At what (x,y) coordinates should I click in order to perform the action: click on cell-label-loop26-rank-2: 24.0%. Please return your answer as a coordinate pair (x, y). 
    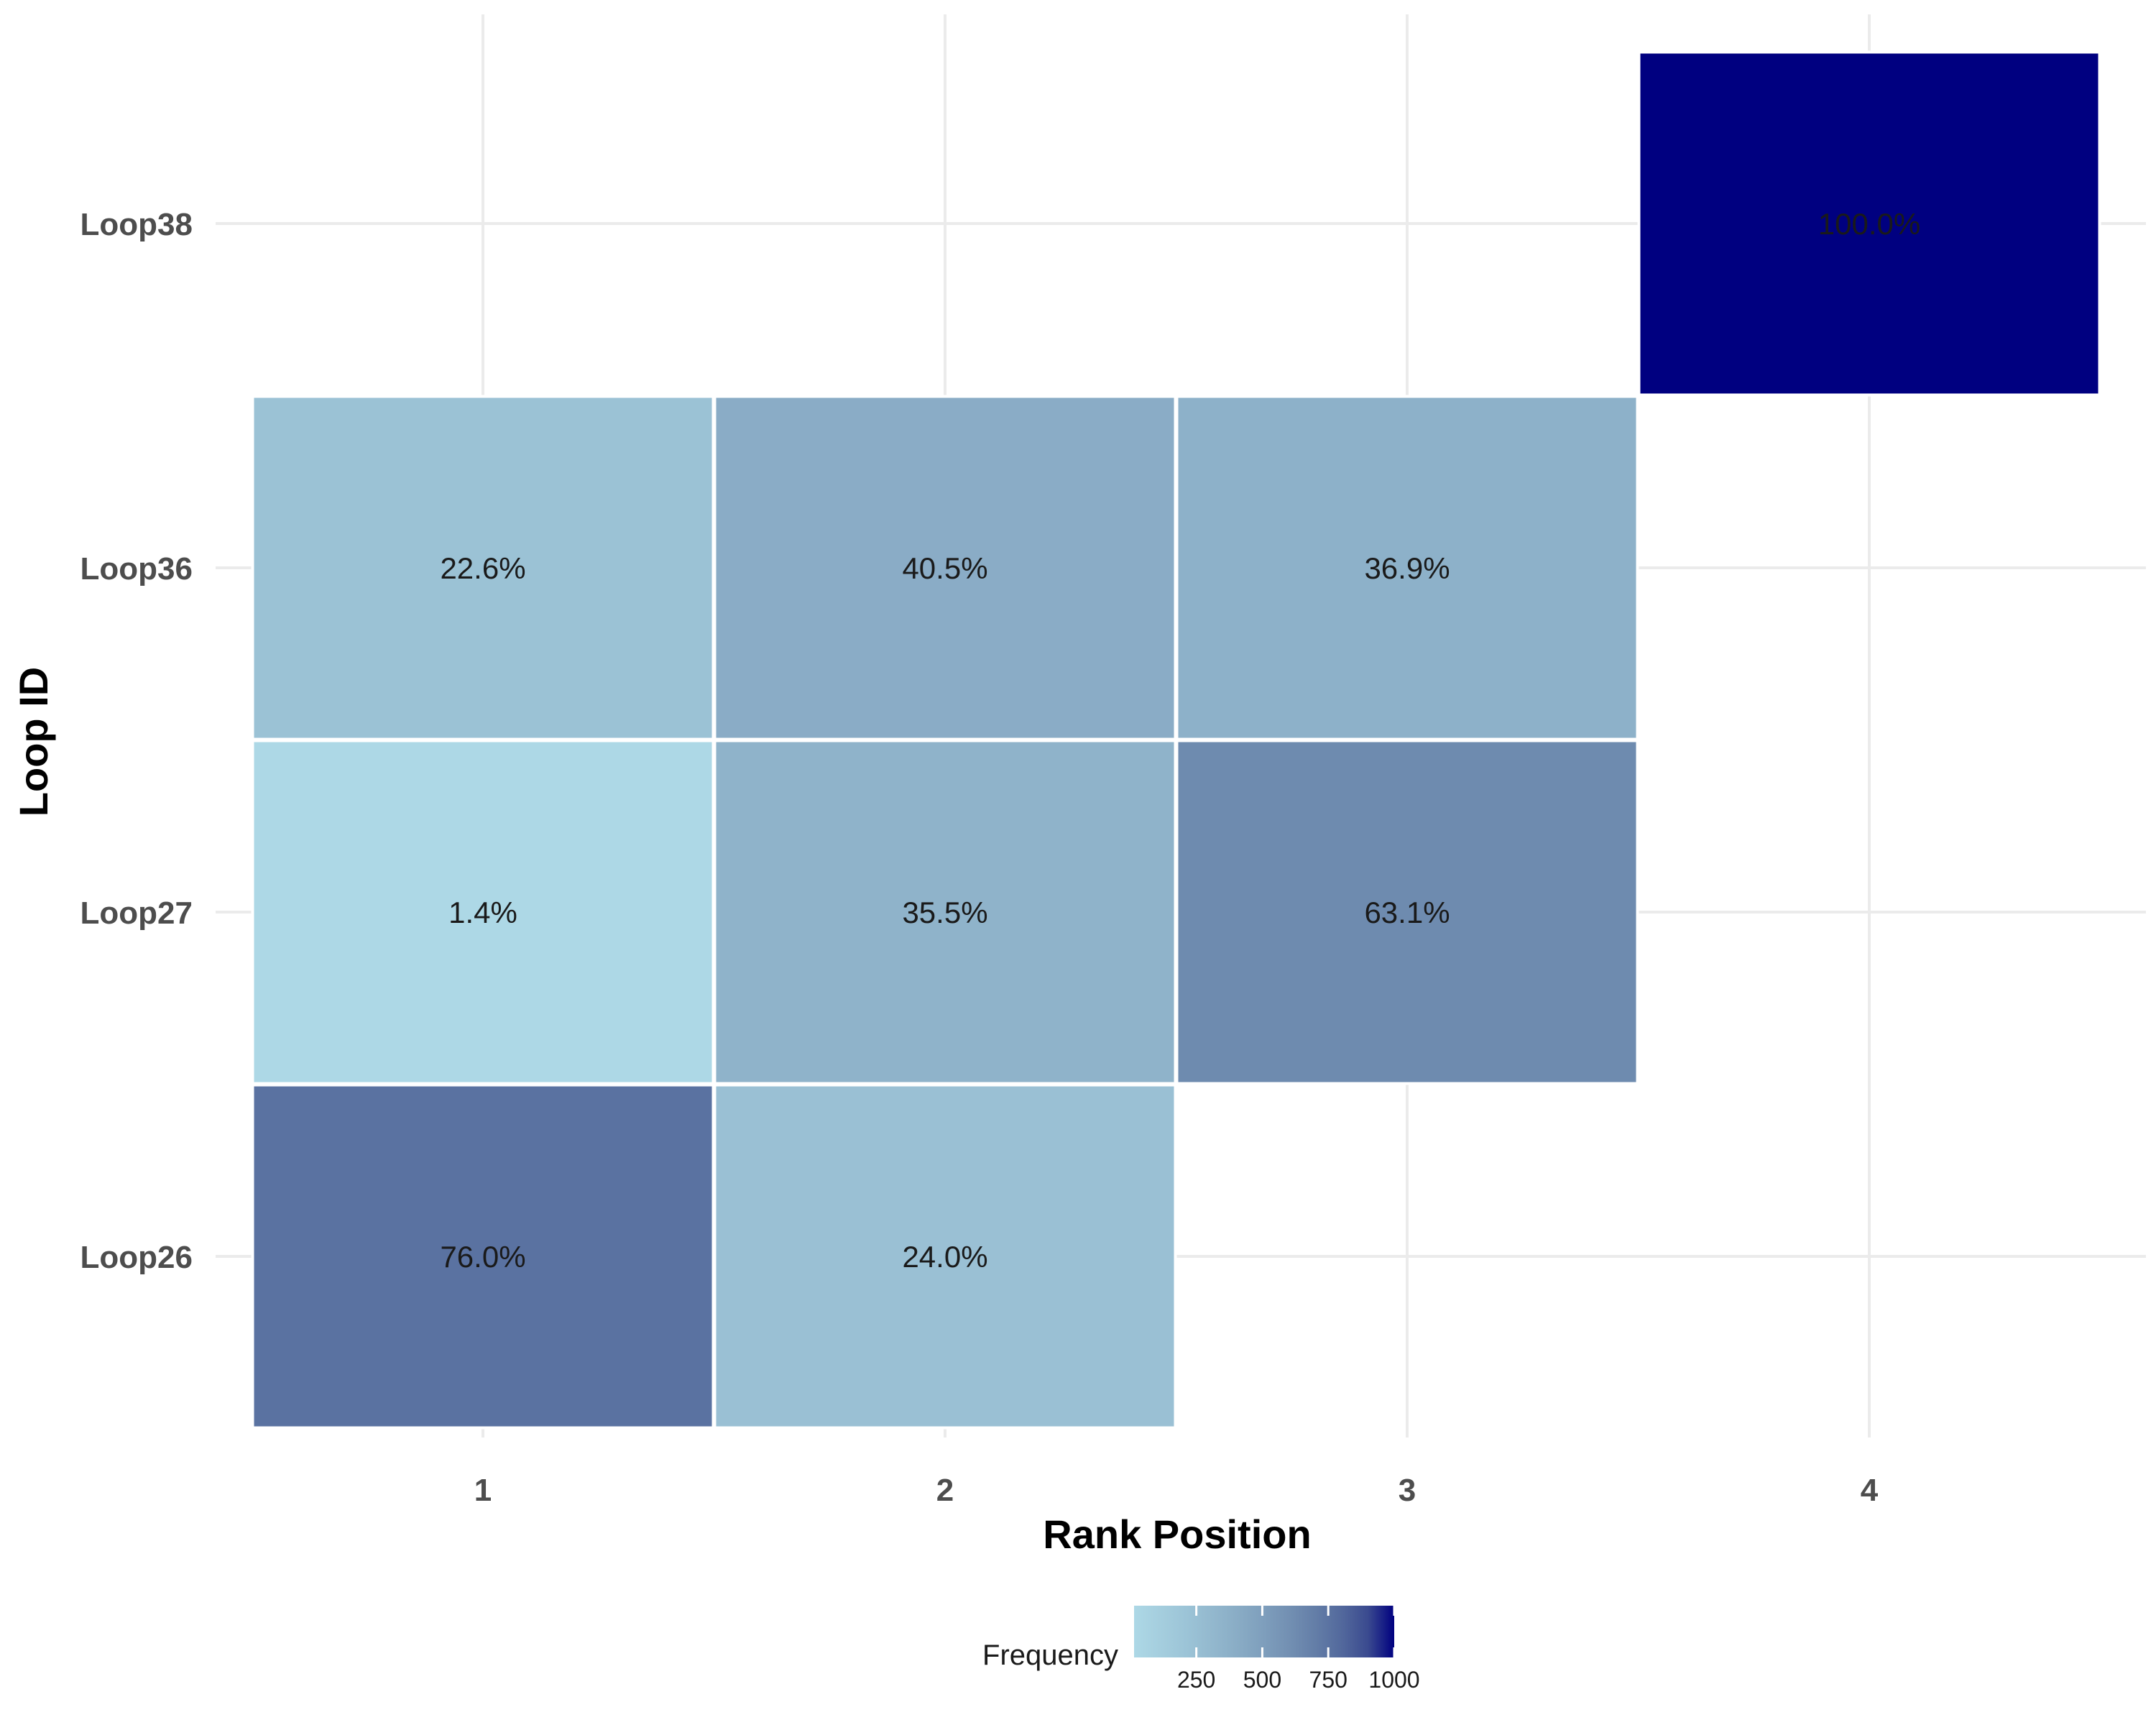
    Looking at the image, I should click on (944, 1257).